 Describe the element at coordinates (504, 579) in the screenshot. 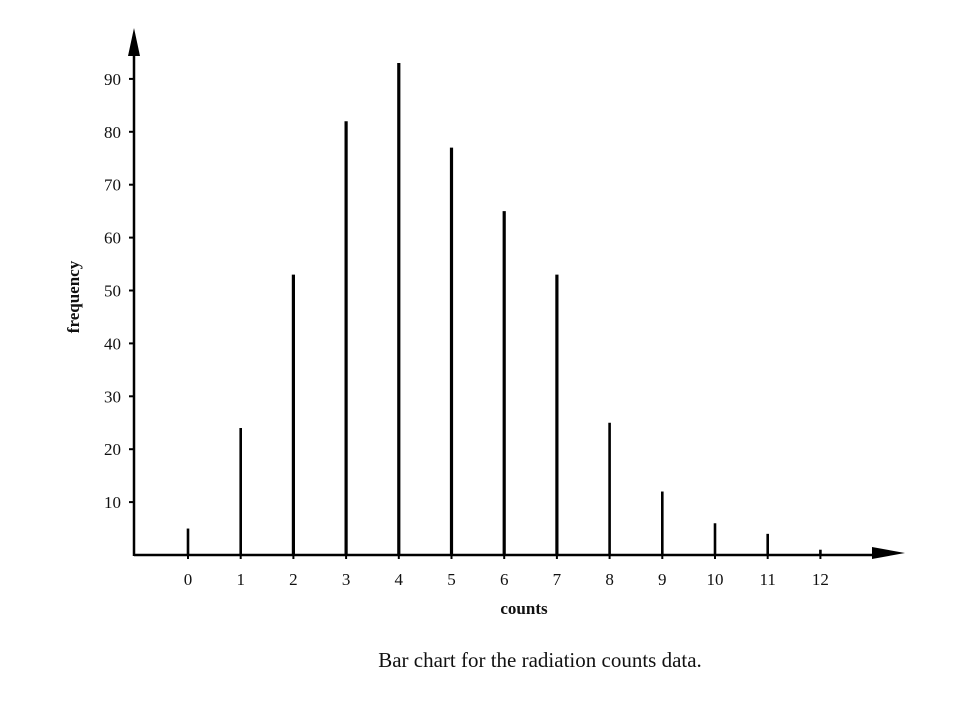

I see `x-tick-label: 6` at that location.